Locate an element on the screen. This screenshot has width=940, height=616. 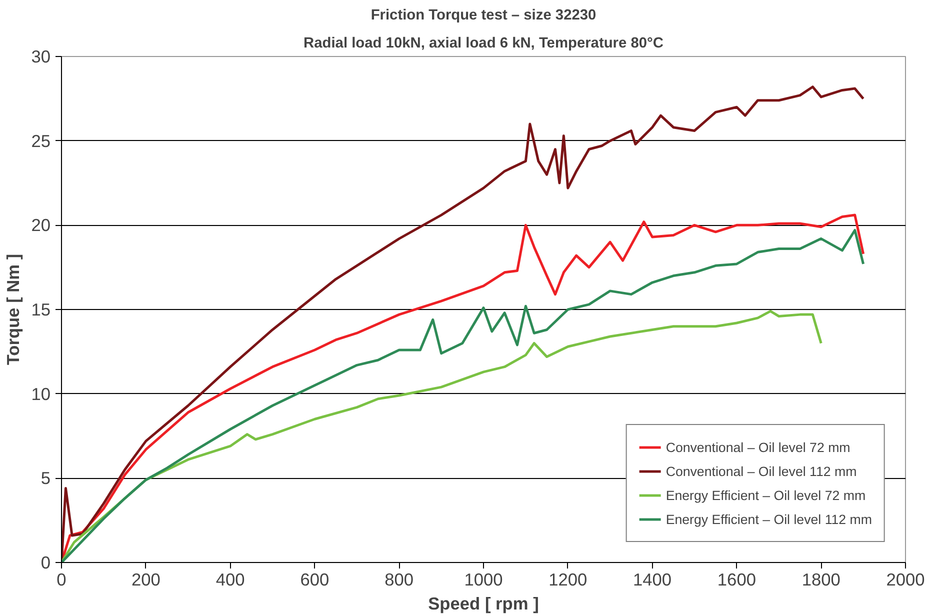
y-tick-label: 20 is located at coordinates (41, 225).